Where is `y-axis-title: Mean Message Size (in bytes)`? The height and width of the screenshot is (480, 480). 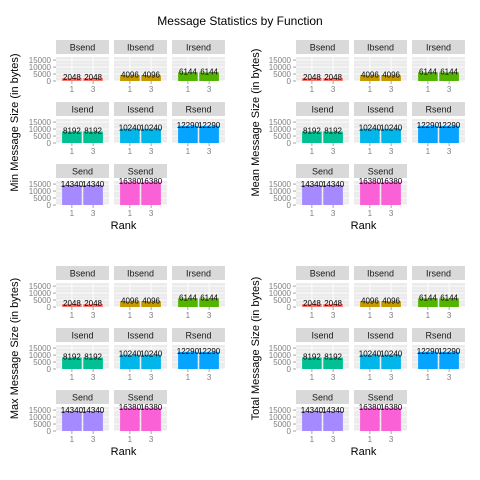
y-axis-title: Mean Message Size (in bytes) is located at coordinates (256, 123).